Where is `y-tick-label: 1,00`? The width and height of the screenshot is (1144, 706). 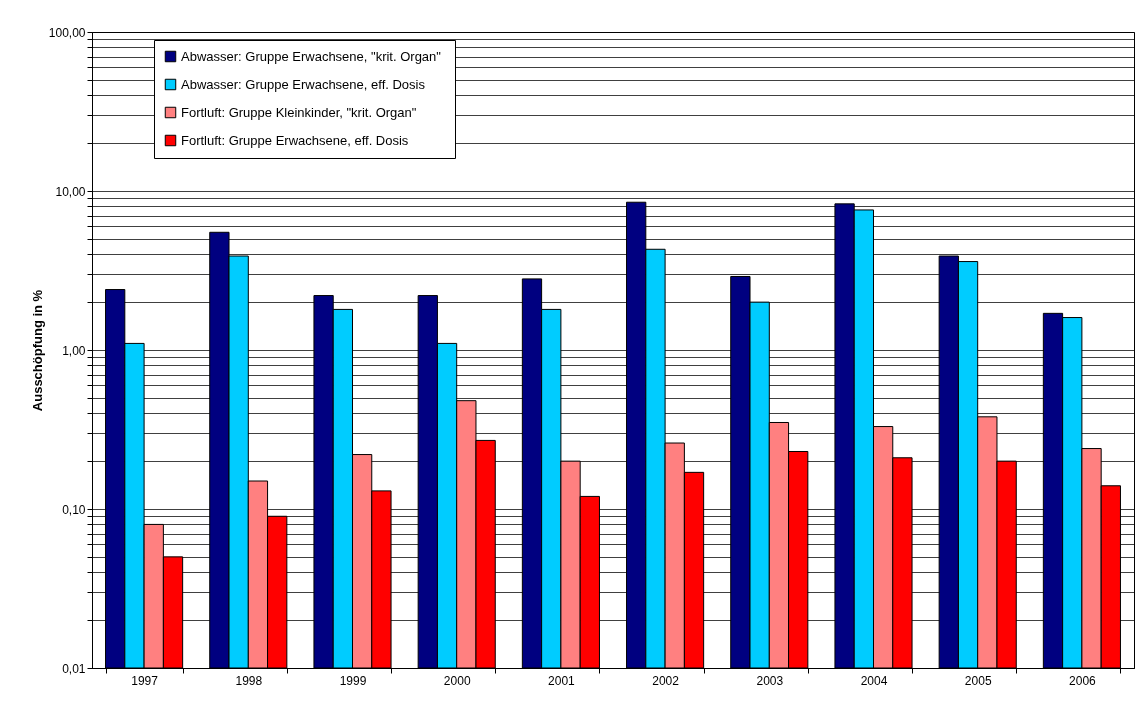 y-tick-label: 1,00 is located at coordinates (74, 350).